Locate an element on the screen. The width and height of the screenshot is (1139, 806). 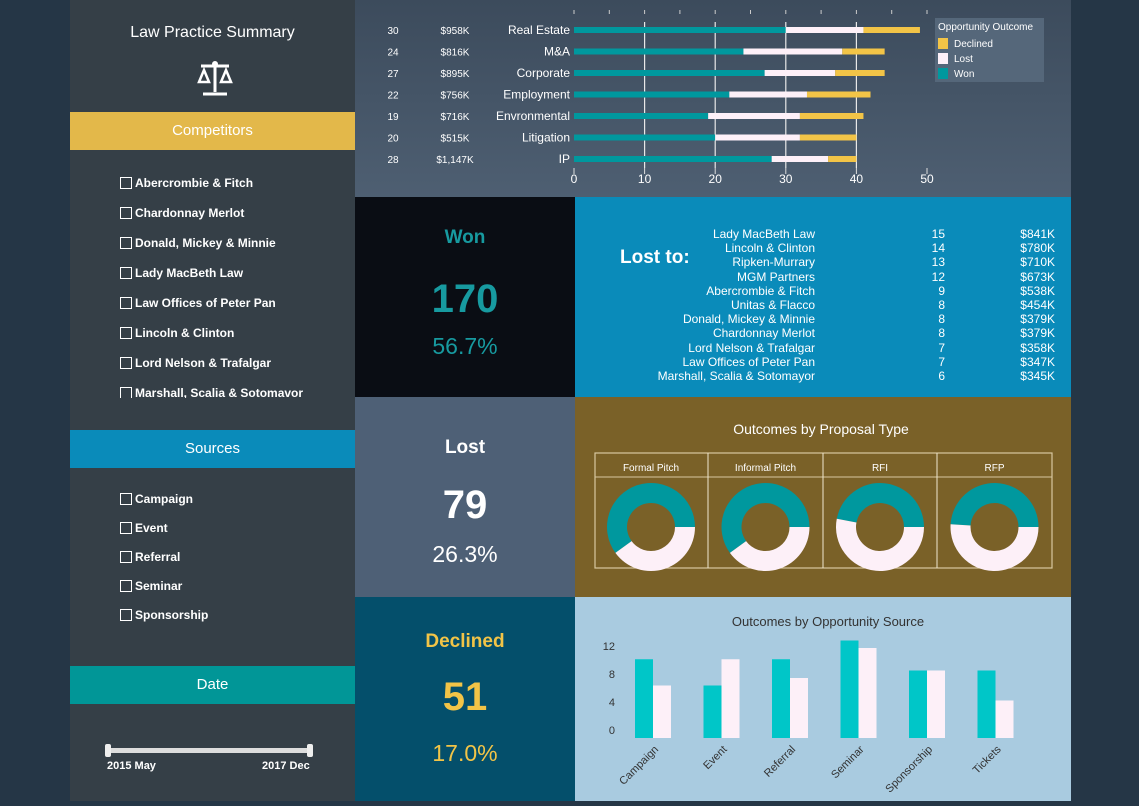
won-label: Won is located at coordinates (465, 237).